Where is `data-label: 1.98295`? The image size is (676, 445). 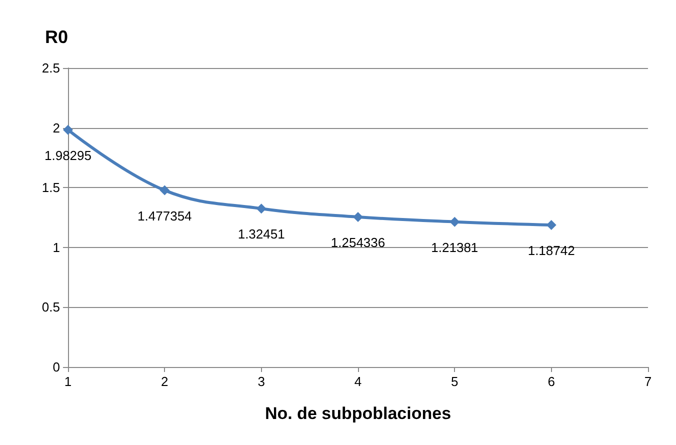
data-label: 1.98295 is located at coordinates (68, 155).